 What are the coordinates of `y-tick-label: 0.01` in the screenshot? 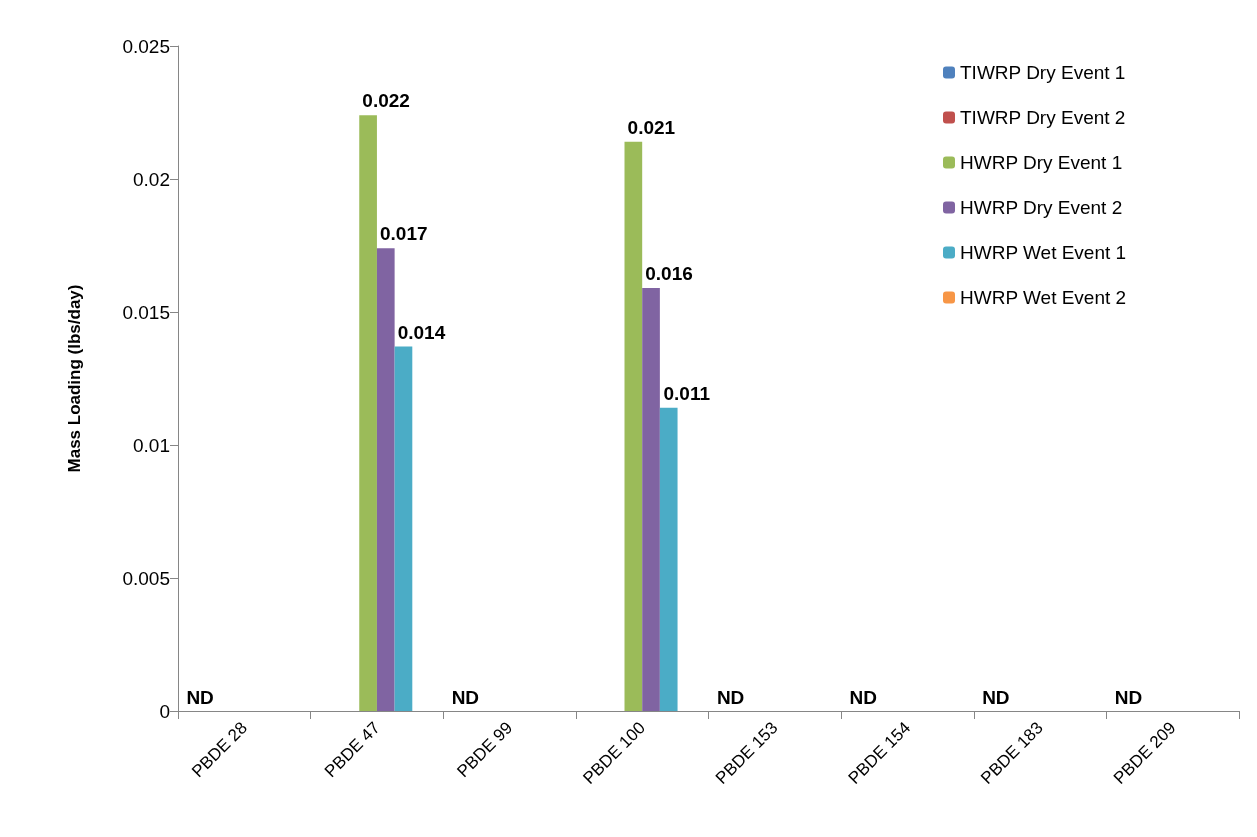 It's located at (151, 445).